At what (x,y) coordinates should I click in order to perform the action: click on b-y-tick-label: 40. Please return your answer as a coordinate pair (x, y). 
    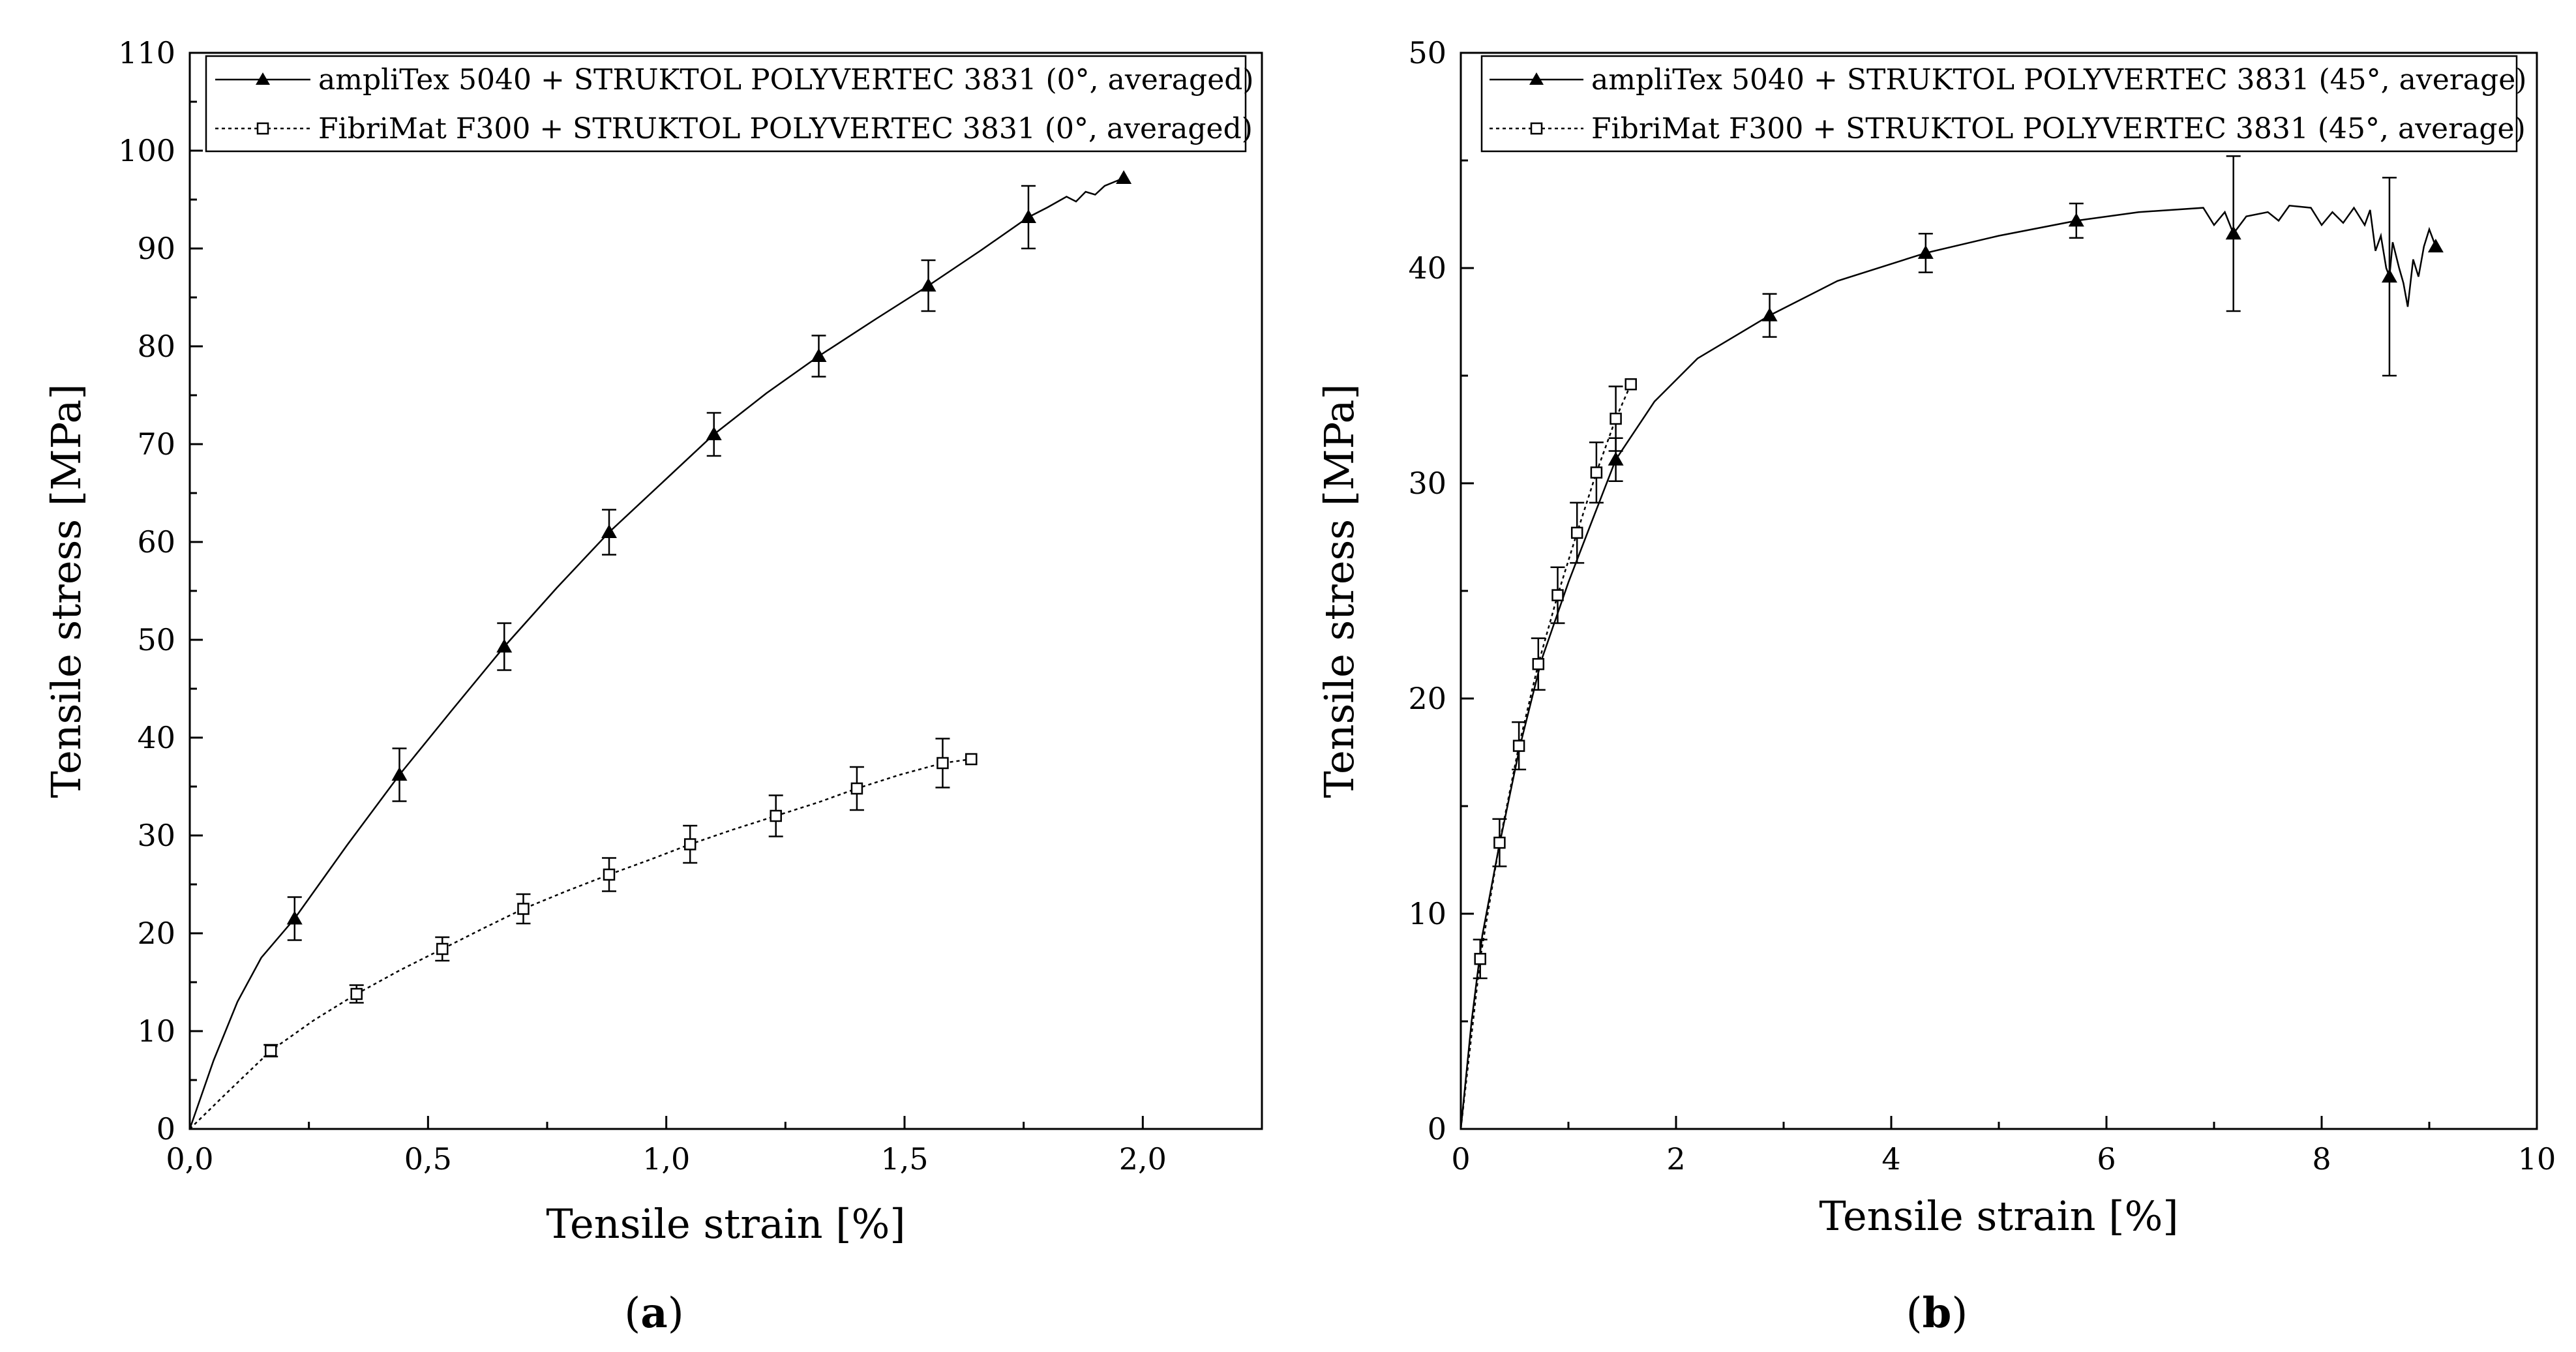
    Looking at the image, I should click on (1427, 268).